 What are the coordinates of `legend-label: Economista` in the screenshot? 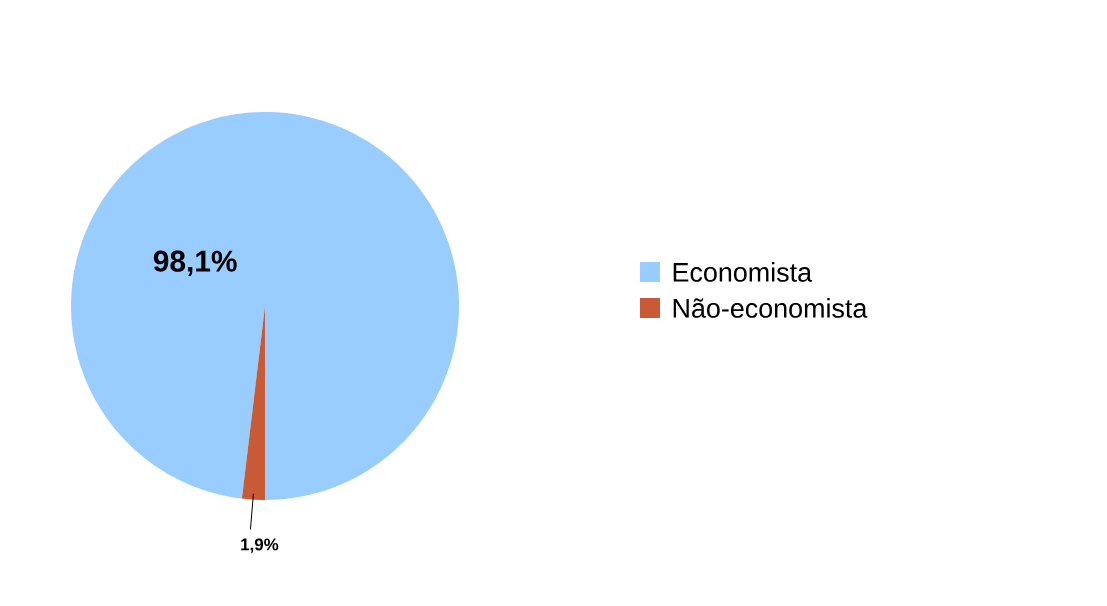 It's located at (743, 272).